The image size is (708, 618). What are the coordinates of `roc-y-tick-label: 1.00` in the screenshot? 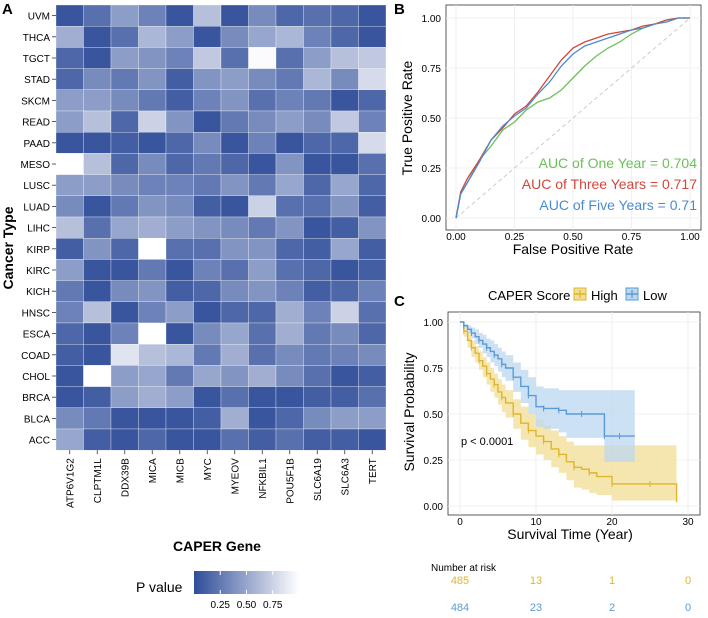 It's located at (432, 19).